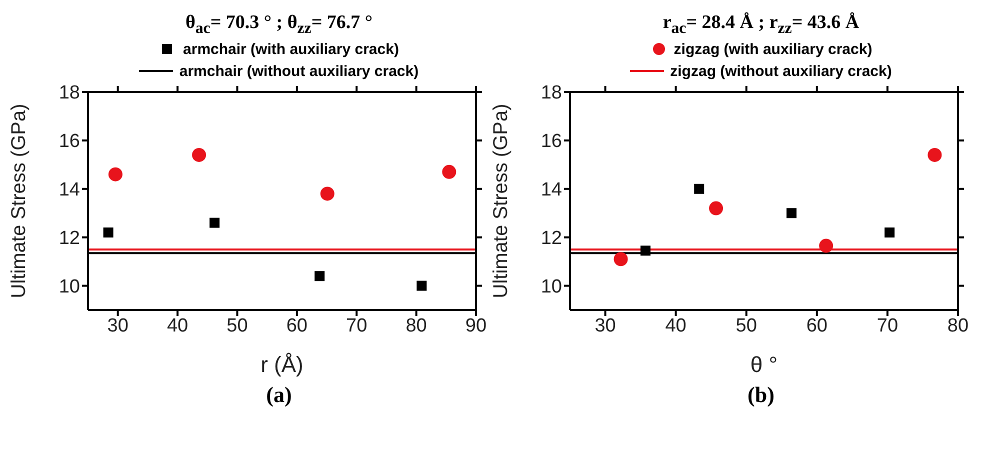 This screenshot has width=987, height=457. What do you see at coordinates (764, 364) in the screenshot?
I see `x-axis-title: θ °` at bounding box center [764, 364].